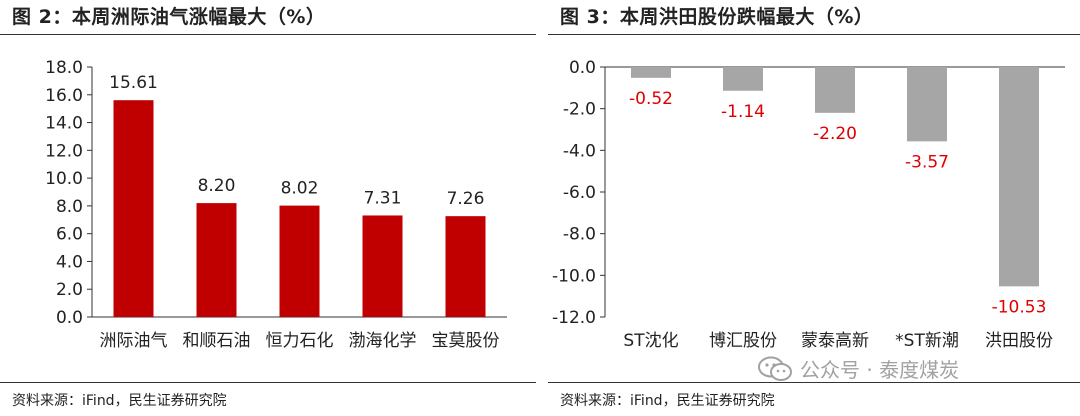  What do you see at coordinates (880, 370) in the screenshot?
I see `watermark-text: 公众号 · 泰度煤炭` at bounding box center [880, 370].